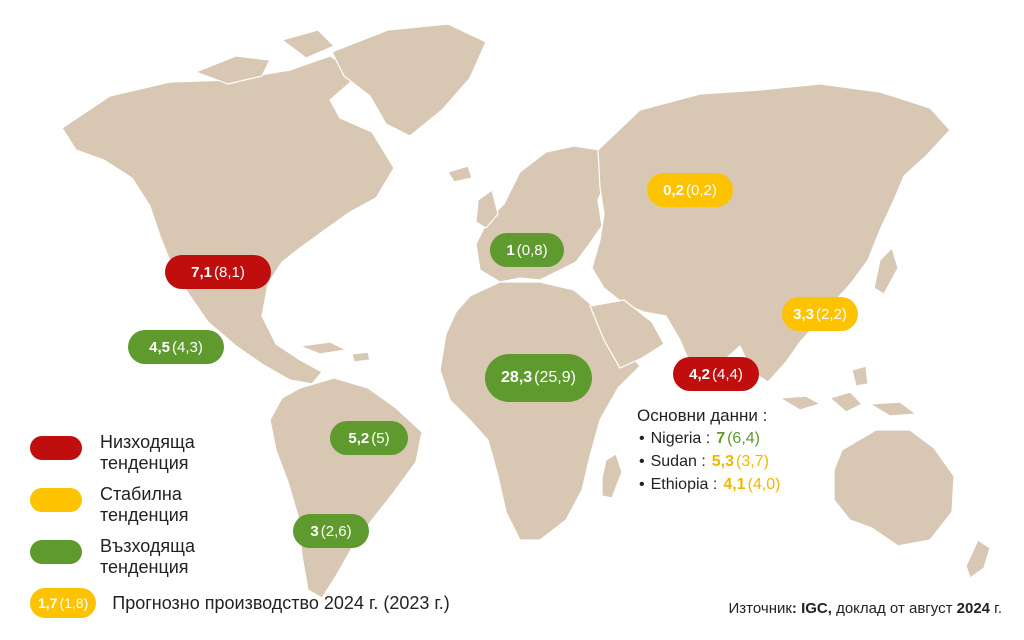  Describe the element at coordinates (510, 250) in the screenshot. I see `marker-europe-value: 1` at that location.